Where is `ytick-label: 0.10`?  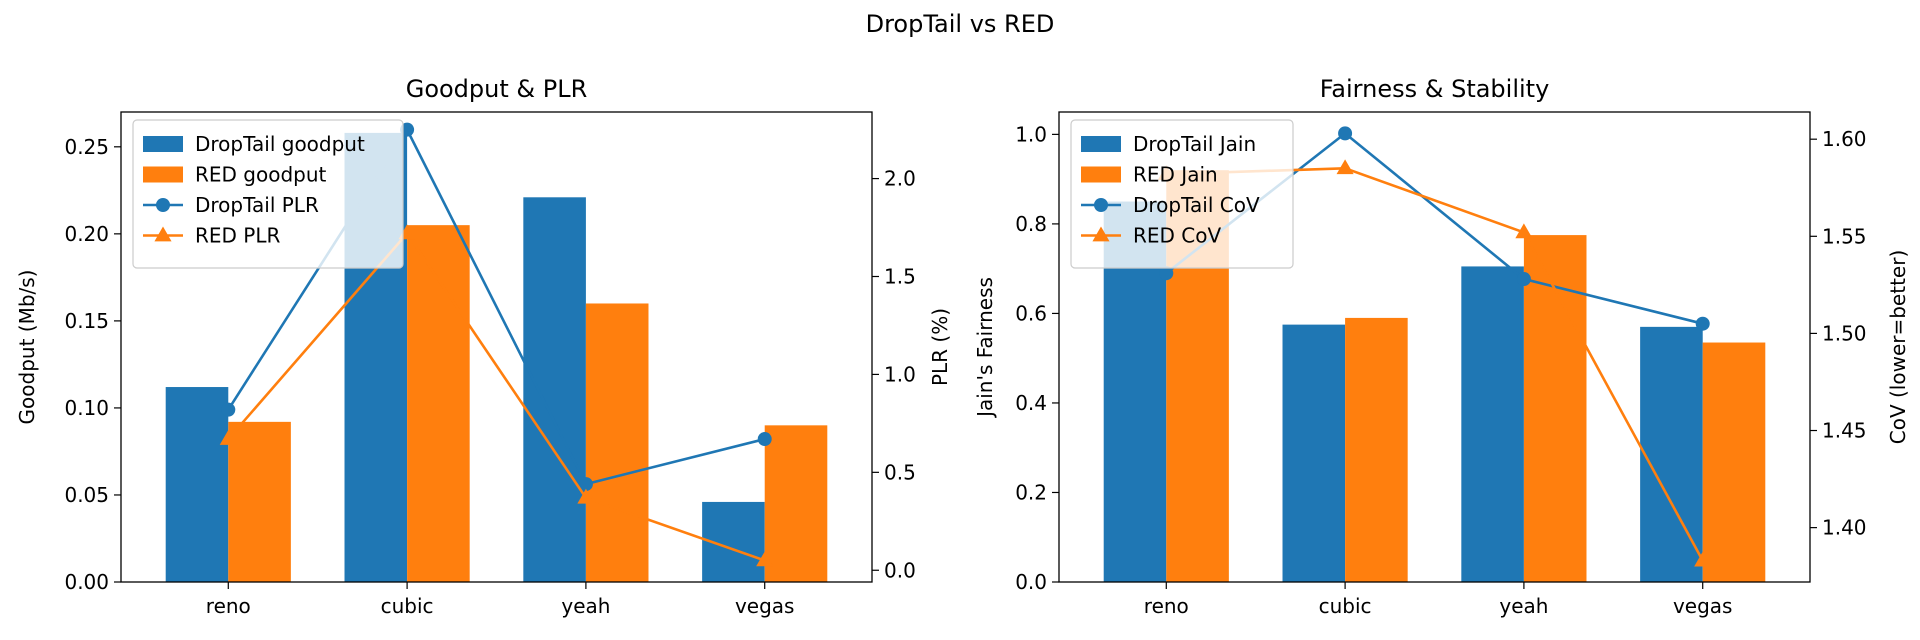
ytick-label: 0.10 is located at coordinates (86, 408).